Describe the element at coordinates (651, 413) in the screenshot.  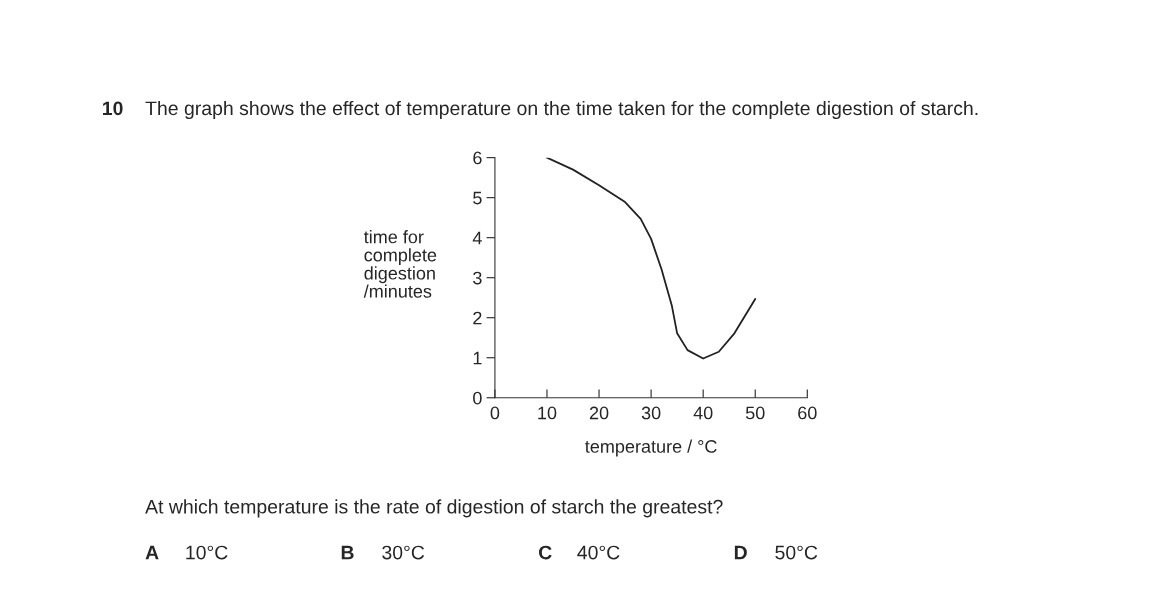
I see `x-tick-label: 30` at that location.